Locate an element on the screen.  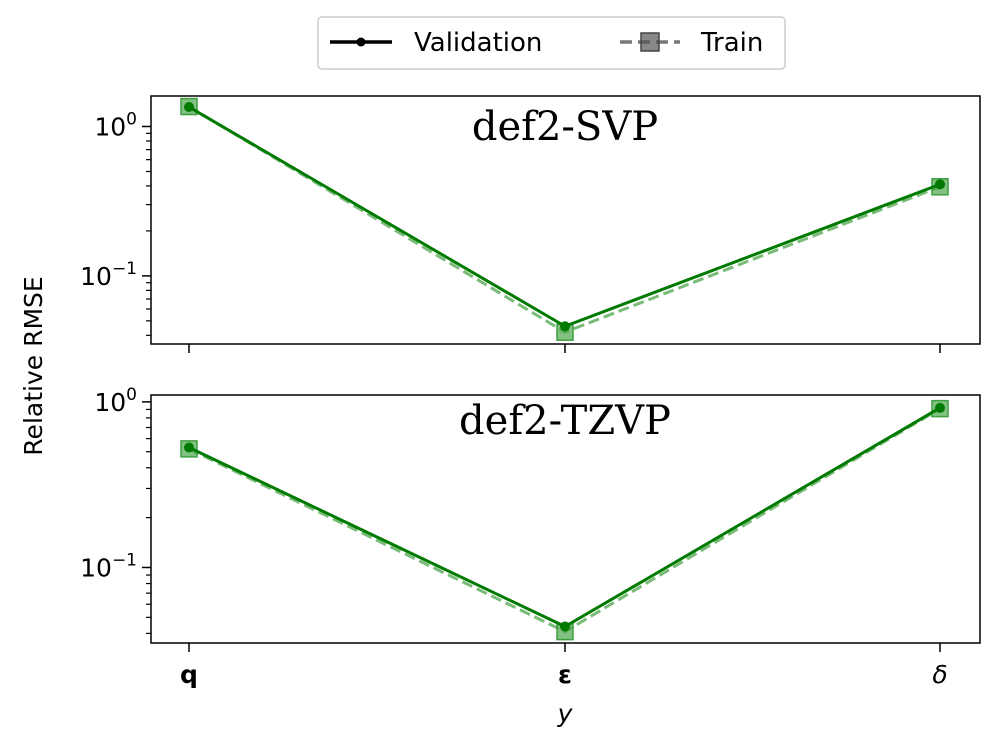
legend: Validation Train is located at coordinates (551, 43).